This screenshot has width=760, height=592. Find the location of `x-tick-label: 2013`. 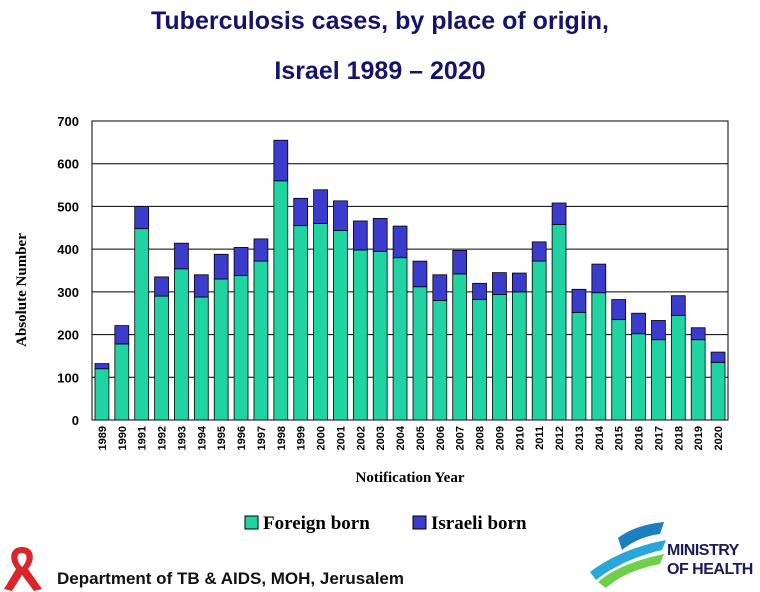

x-tick-label: 2013 is located at coordinates (580, 438).